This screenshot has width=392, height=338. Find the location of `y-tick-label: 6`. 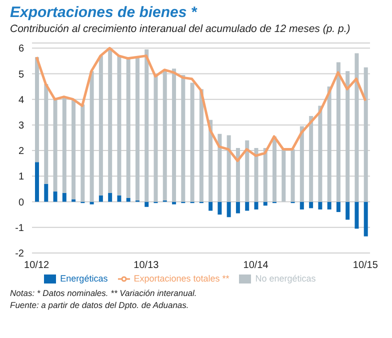

y-tick-label: 6 is located at coordinates (21, 49).